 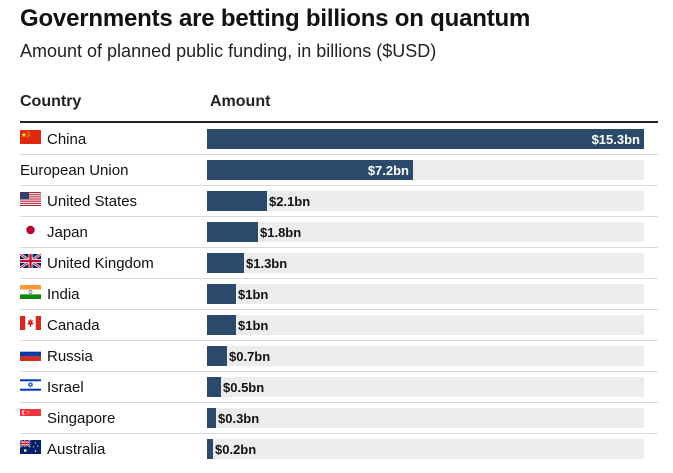 I want to click on bar-track: $15.3bn, so click(x=425, y=139).